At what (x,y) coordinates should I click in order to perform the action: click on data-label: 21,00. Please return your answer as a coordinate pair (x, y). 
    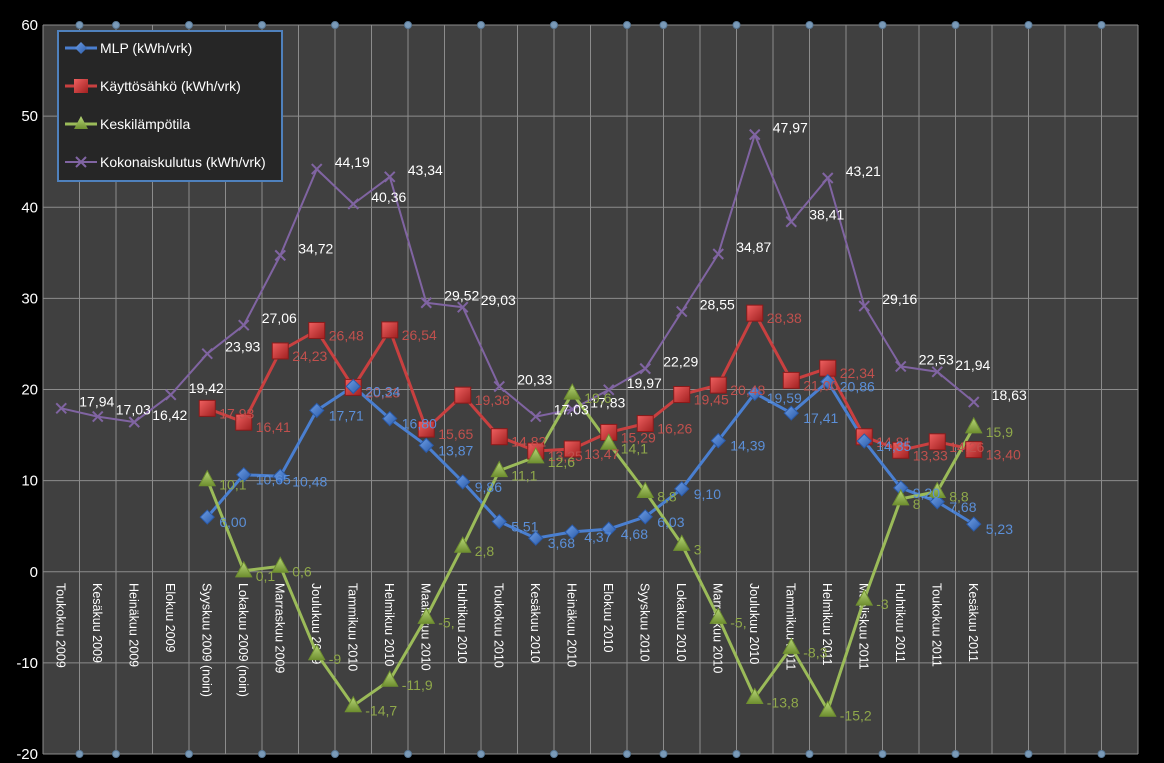
    Looking at the image, I should click on (820, 385).